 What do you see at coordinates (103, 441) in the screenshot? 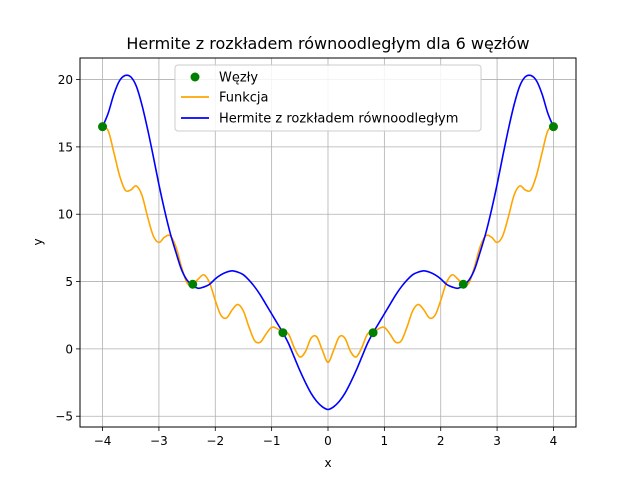
I see `x-tick-label: −4` at bounding box center [103, 441].